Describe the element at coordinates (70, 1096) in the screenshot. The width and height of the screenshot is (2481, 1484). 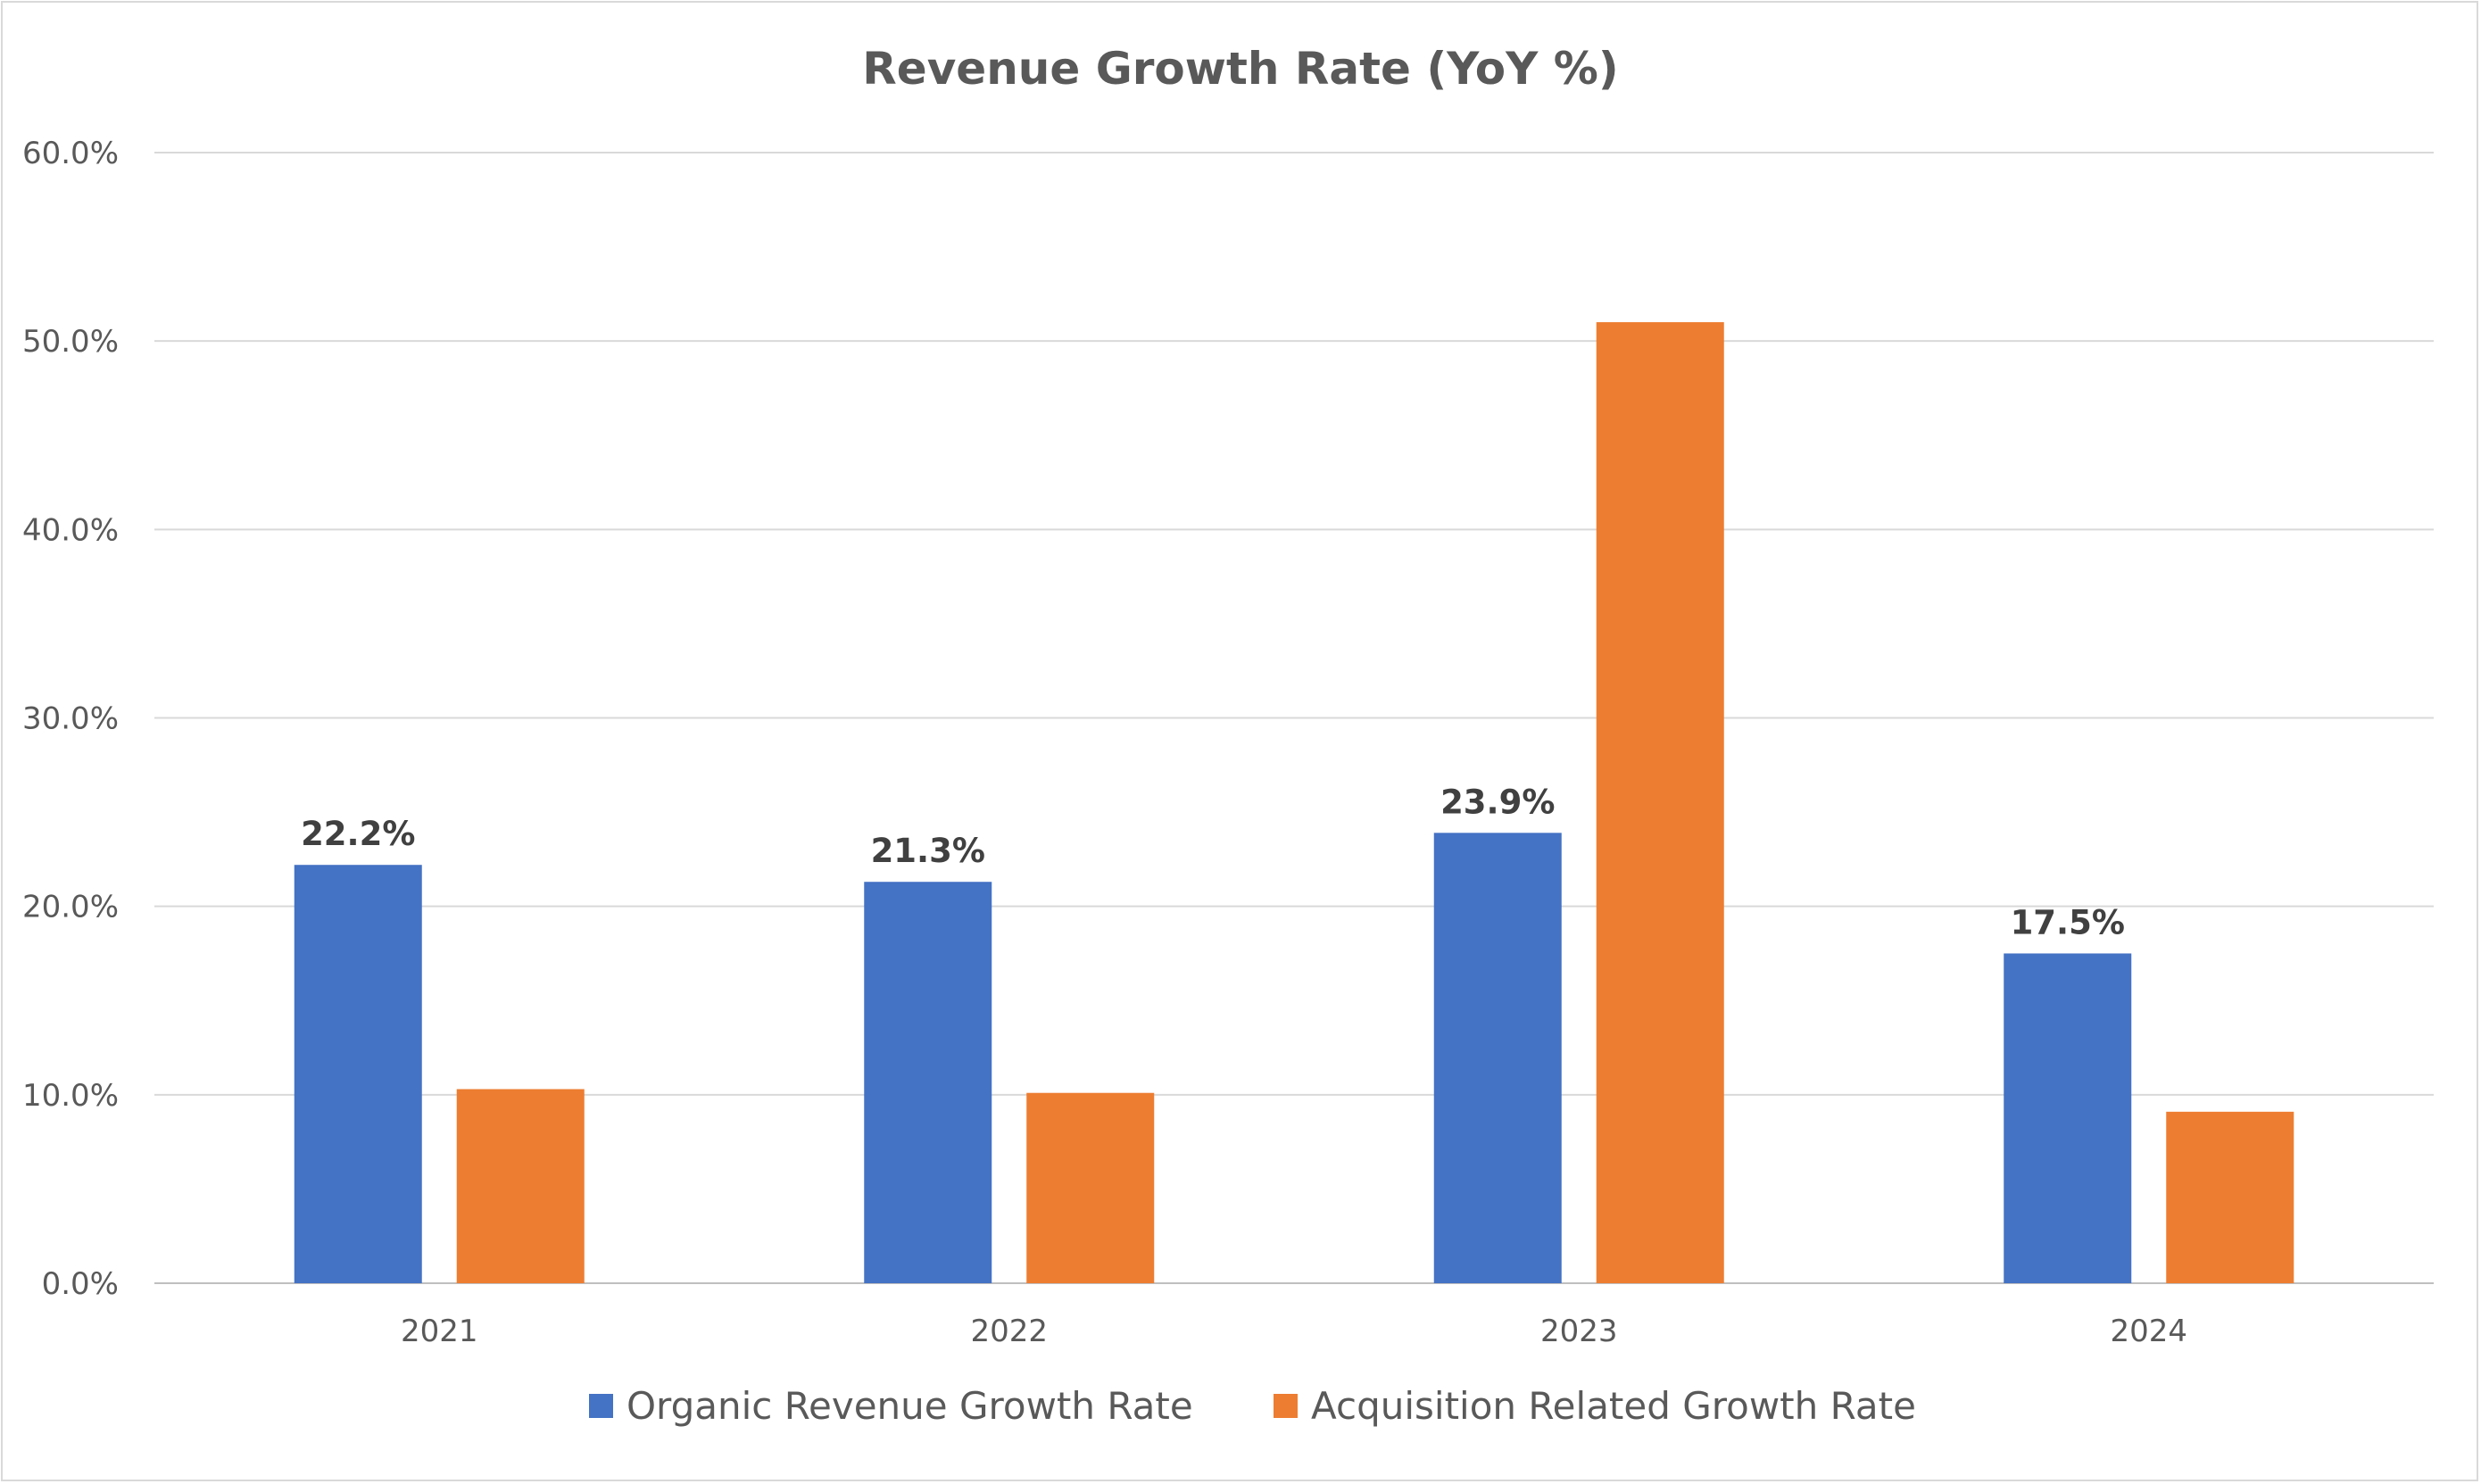
I see `y-tick-label: 10.0%` at that location.